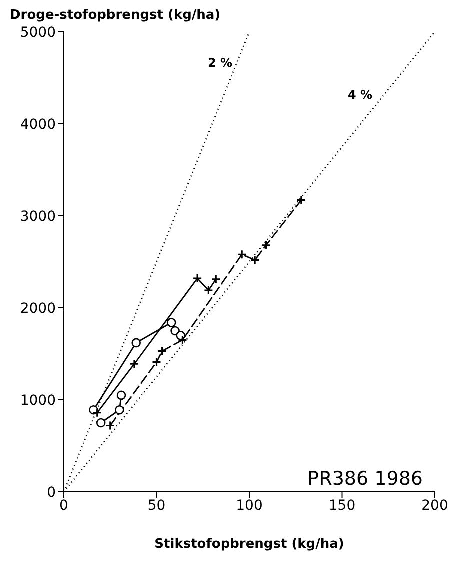 Image resolution: width=459 pixels, height=579 pixels. Describe the element at coordinates (342, 506) in the screenshot. I see `x-tick-label: 150` at that location.